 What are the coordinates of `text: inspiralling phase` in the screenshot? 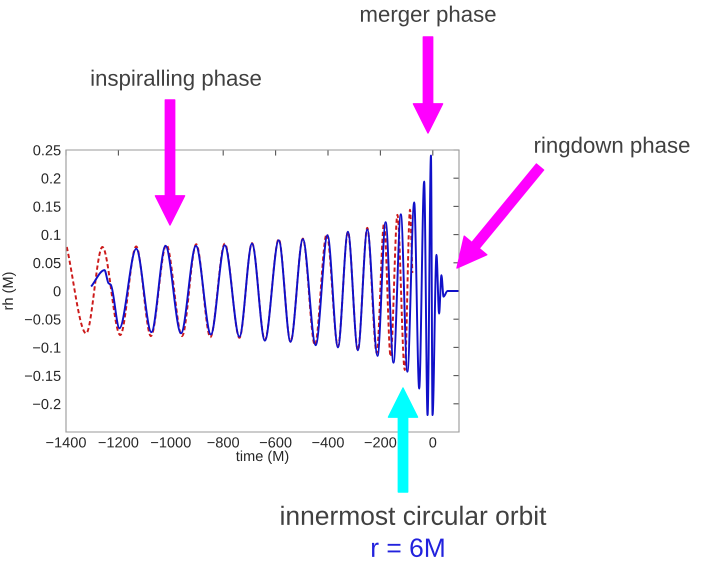 It's located at (176, 80).